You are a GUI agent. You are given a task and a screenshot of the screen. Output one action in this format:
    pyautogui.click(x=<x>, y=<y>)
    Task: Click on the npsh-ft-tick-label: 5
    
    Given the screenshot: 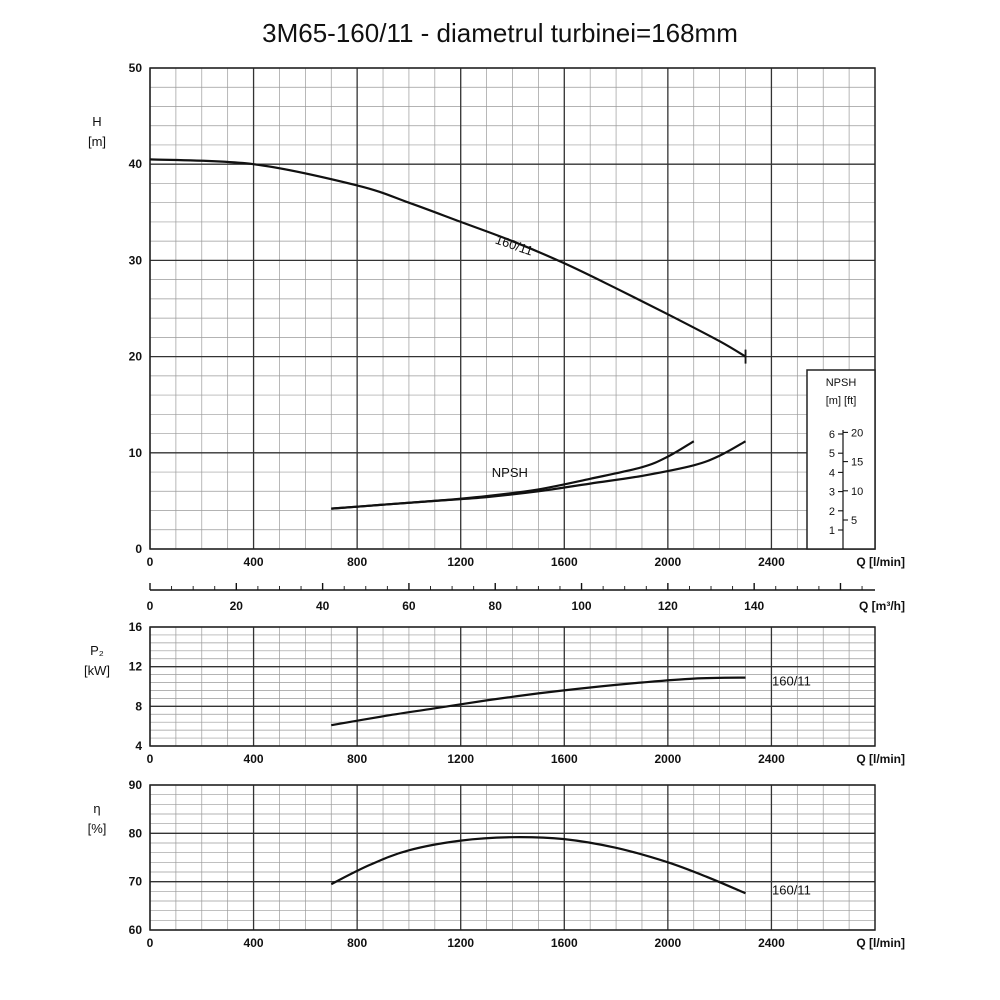 What is the action you would take?
    pyautogui.click(x=854, y=521)
    